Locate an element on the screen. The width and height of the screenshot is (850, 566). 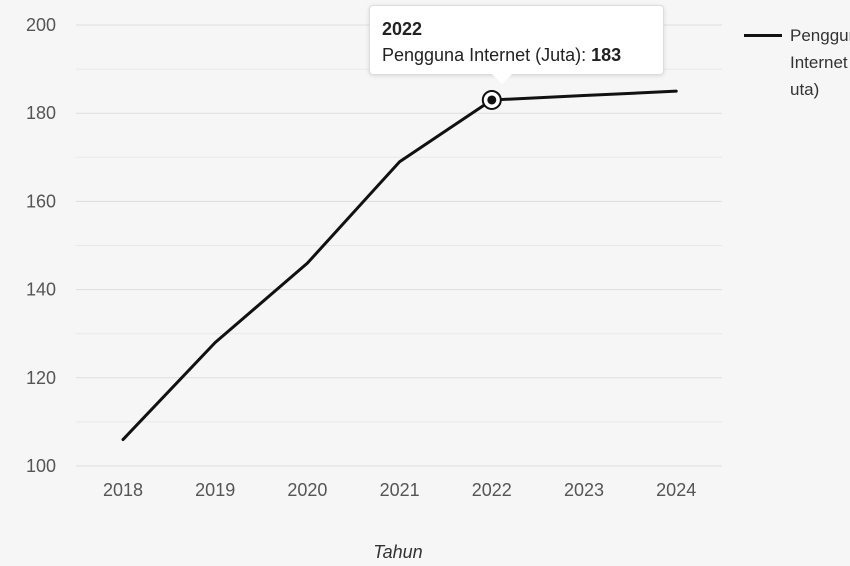
x-tick-label: 2022 is located at coordinates (492, 490).